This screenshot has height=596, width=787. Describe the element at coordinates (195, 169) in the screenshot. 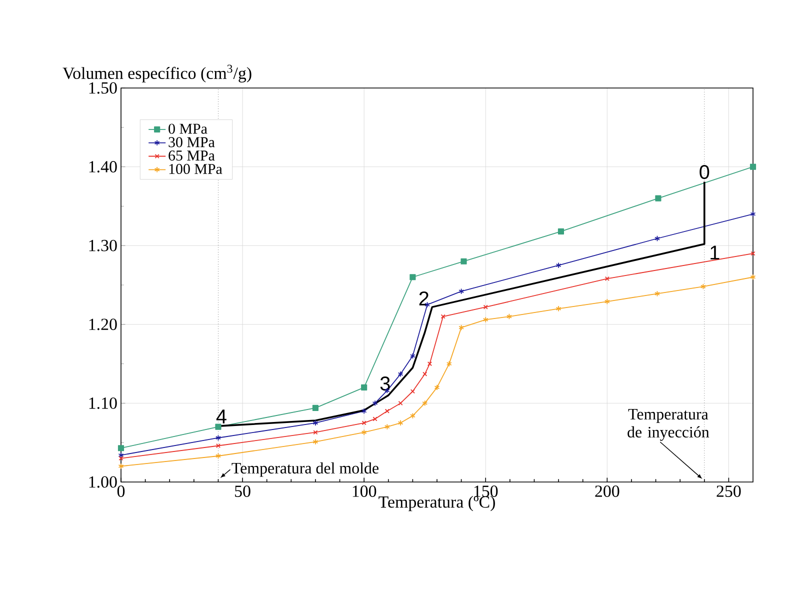

I see `legend-label: 100 MPa` at that location.